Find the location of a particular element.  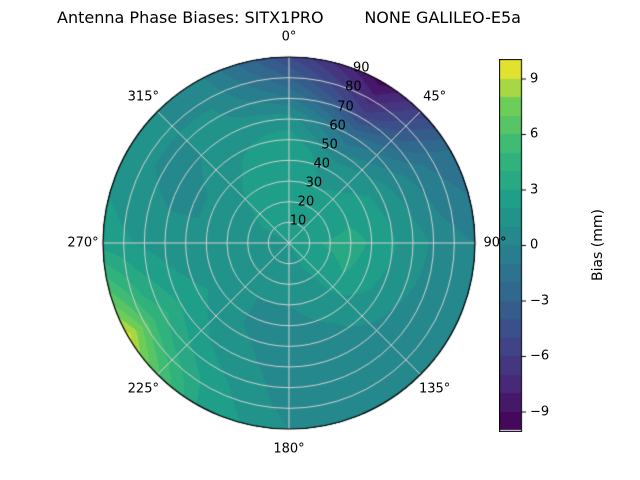

radial-tick-label: 20 is located at coordinates (306, 202).